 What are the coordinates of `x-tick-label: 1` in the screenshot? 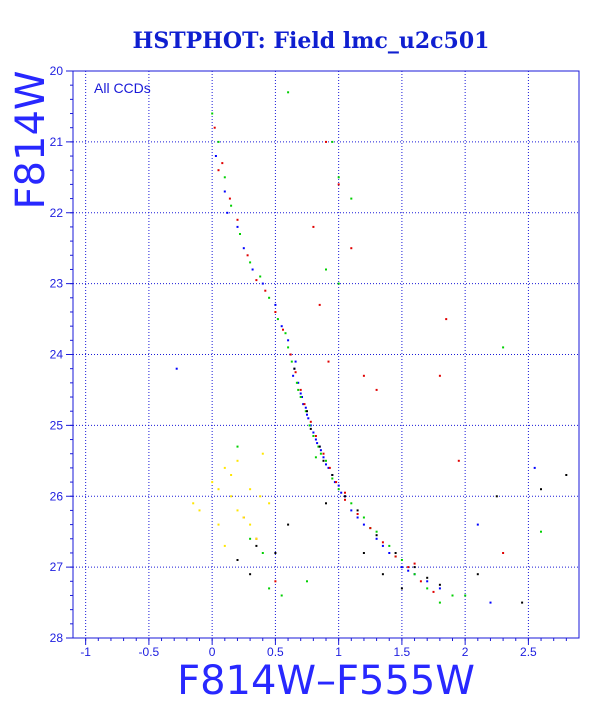 It's located at (338, 652).